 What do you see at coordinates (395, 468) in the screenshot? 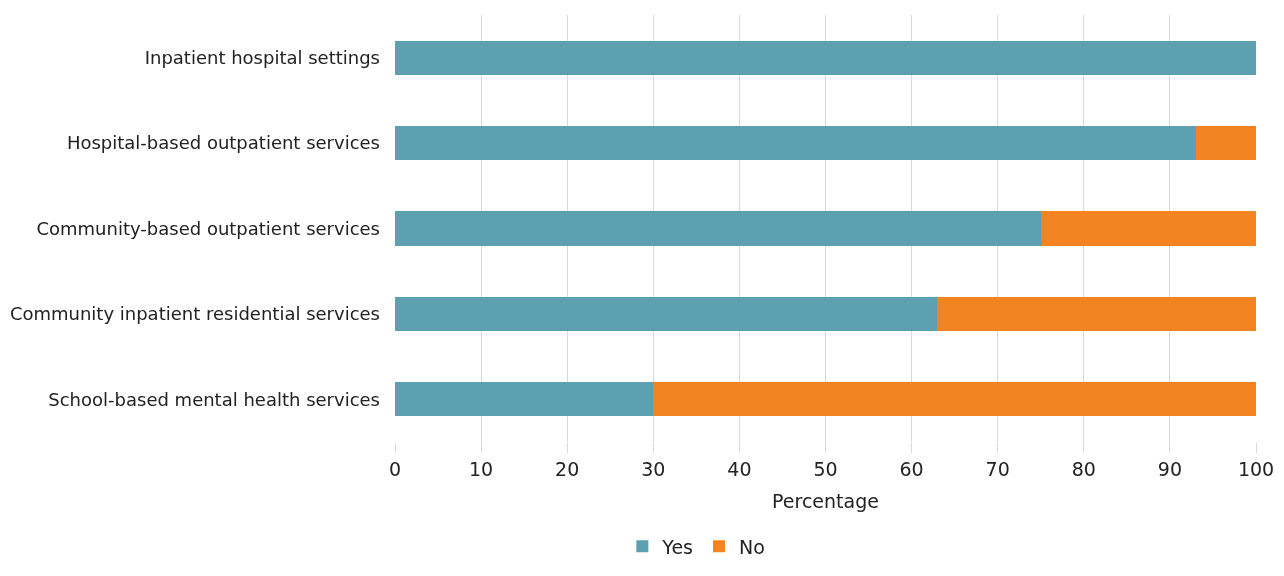
I see `x-tick-label: 0` at bounding box center [395, 468].